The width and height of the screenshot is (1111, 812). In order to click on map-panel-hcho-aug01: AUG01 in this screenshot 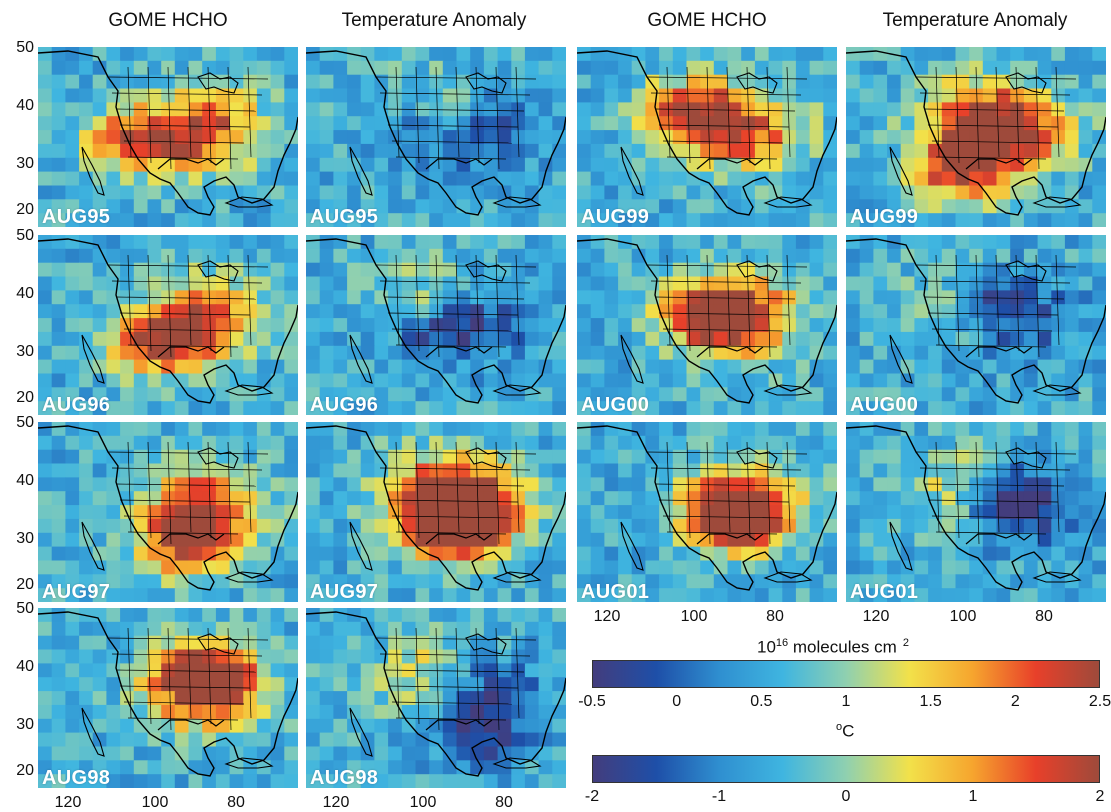, I will do `click(707, 512)`.